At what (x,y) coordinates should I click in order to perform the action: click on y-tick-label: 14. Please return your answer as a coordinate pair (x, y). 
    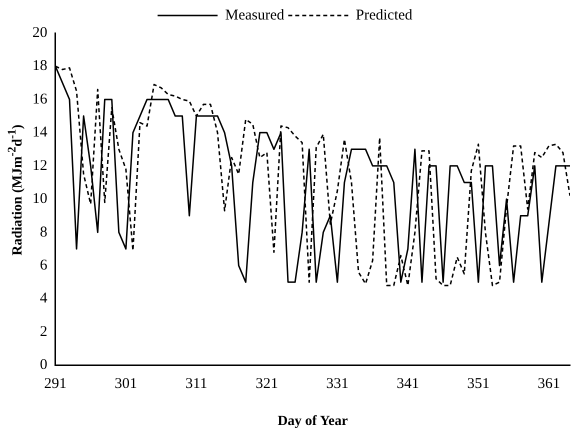
    Looking at the image, I should click on (40, 132).